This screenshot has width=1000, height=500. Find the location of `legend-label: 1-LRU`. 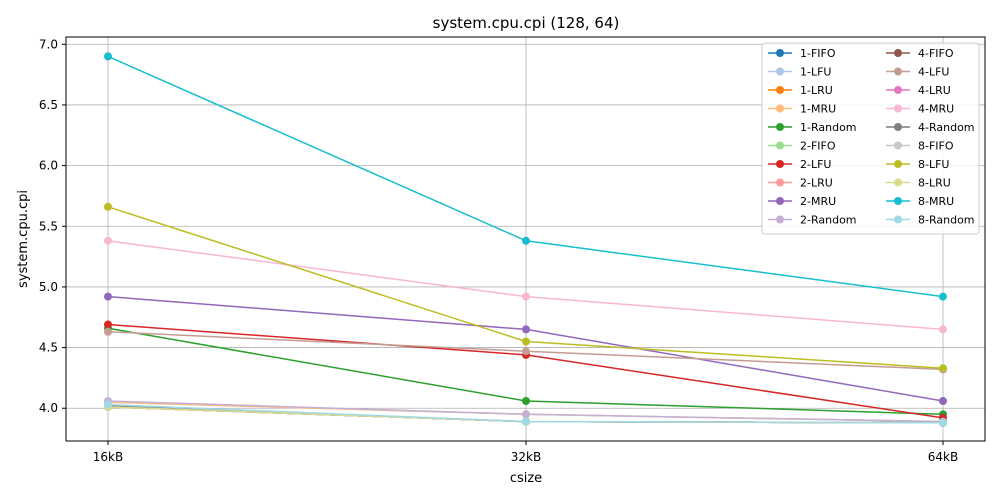

legend-label: 1-LRU is located at coordinates (816, 90).